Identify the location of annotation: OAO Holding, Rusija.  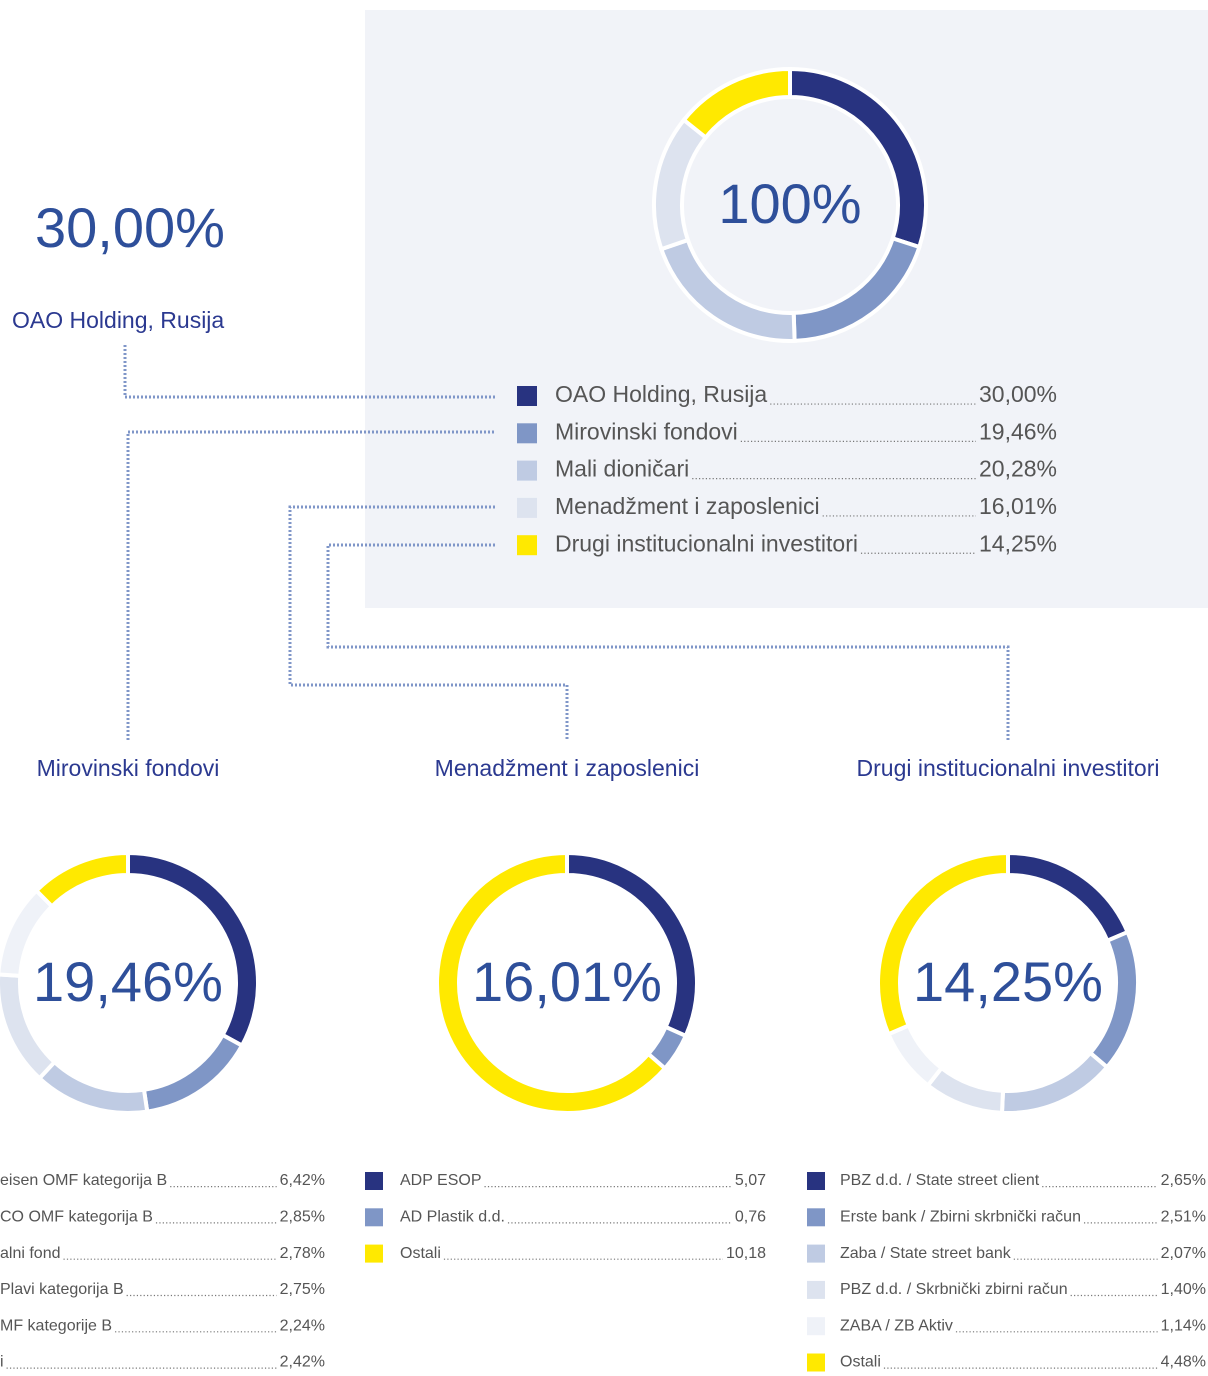
(118, 320).